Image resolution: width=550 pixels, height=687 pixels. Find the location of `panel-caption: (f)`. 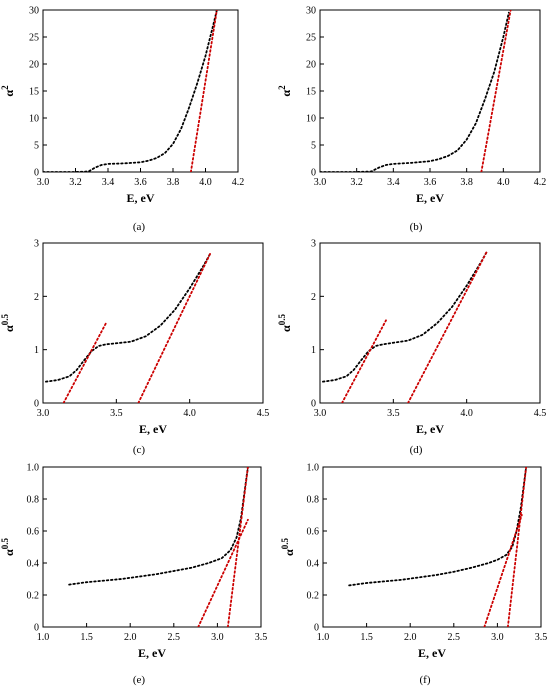

panel-caption: (f) is located at coordinates (425, 680).